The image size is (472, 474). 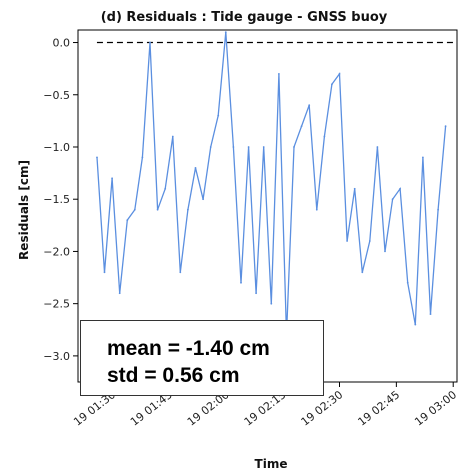 What do you see at coordinates (56, 304) in the screenshot?
I see `y-tick-label: −2.5` at bounding box center [56, 304].